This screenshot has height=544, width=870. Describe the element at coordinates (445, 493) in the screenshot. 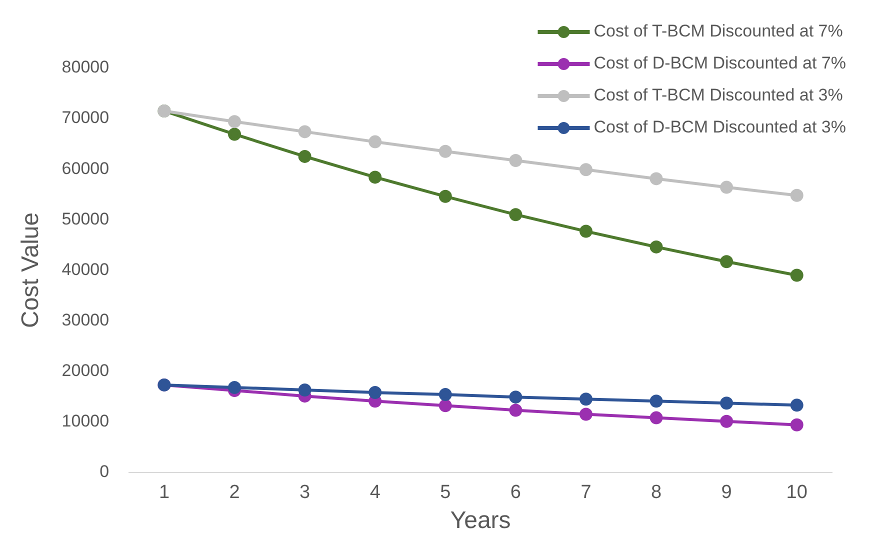

I see `x-tick-label: 5` at that location.